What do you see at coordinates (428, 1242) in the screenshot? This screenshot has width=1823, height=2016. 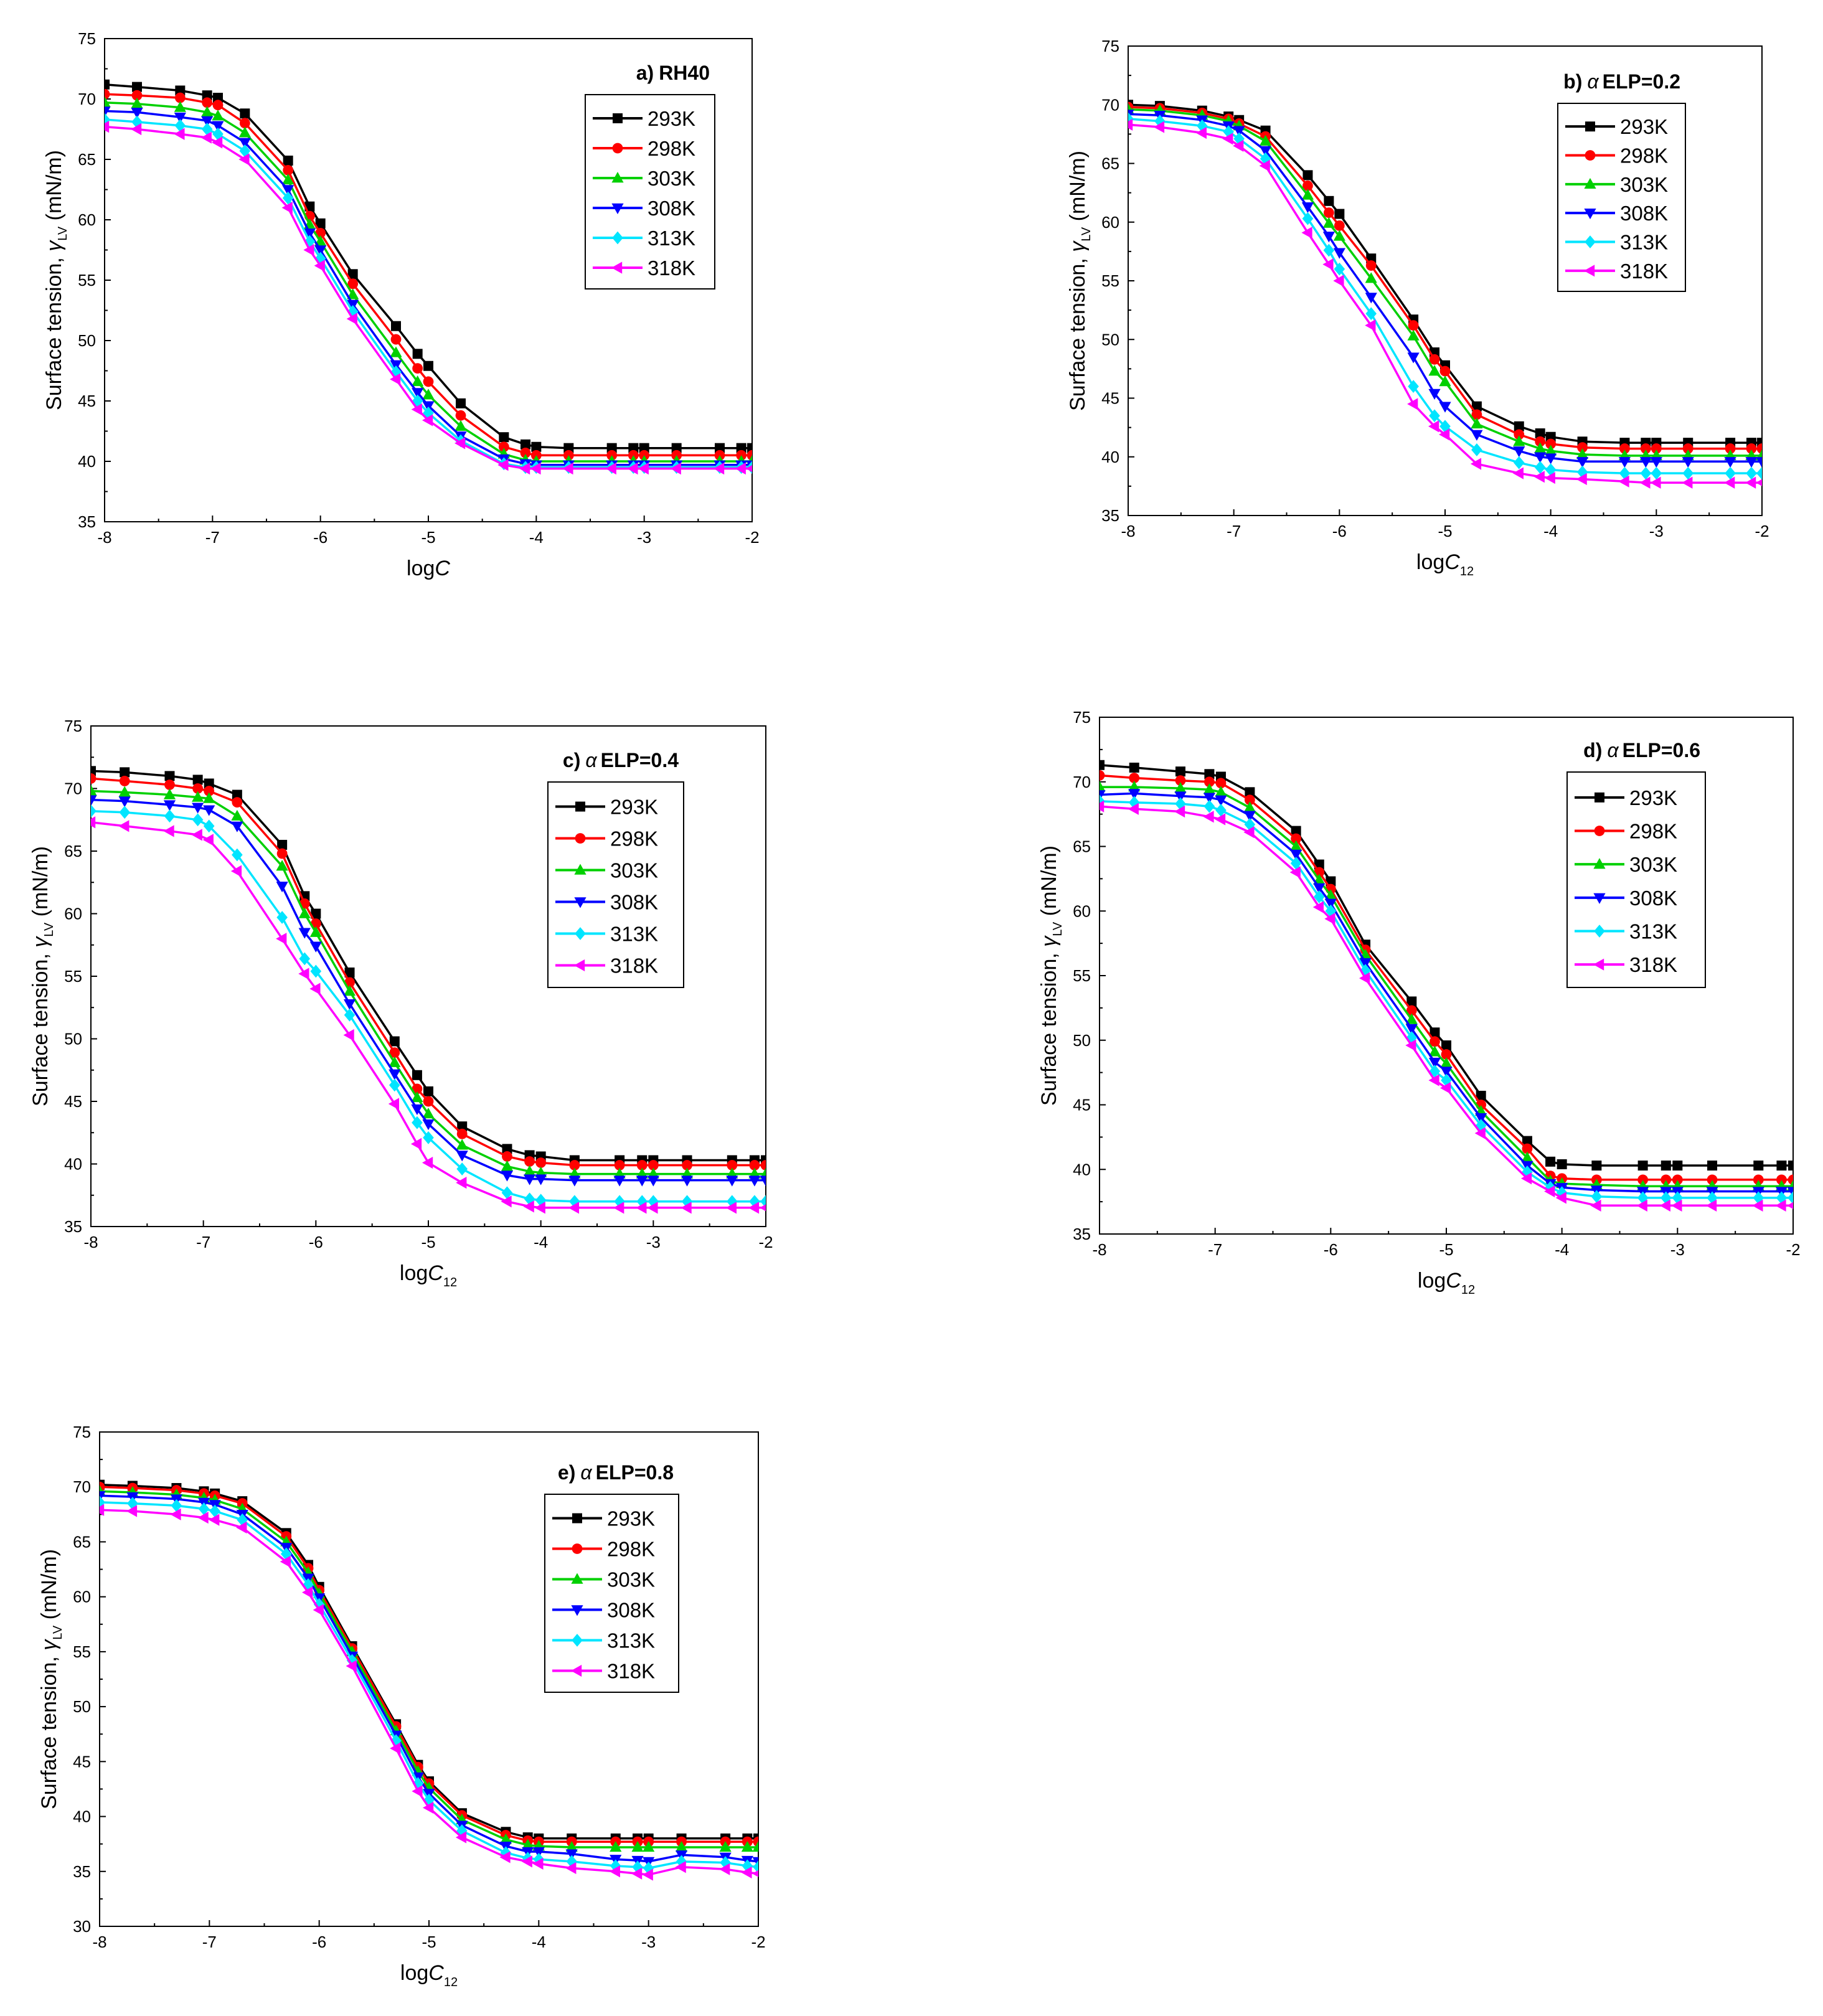 I see `x-tick-label: -5` at bounding box center [428, 1242].